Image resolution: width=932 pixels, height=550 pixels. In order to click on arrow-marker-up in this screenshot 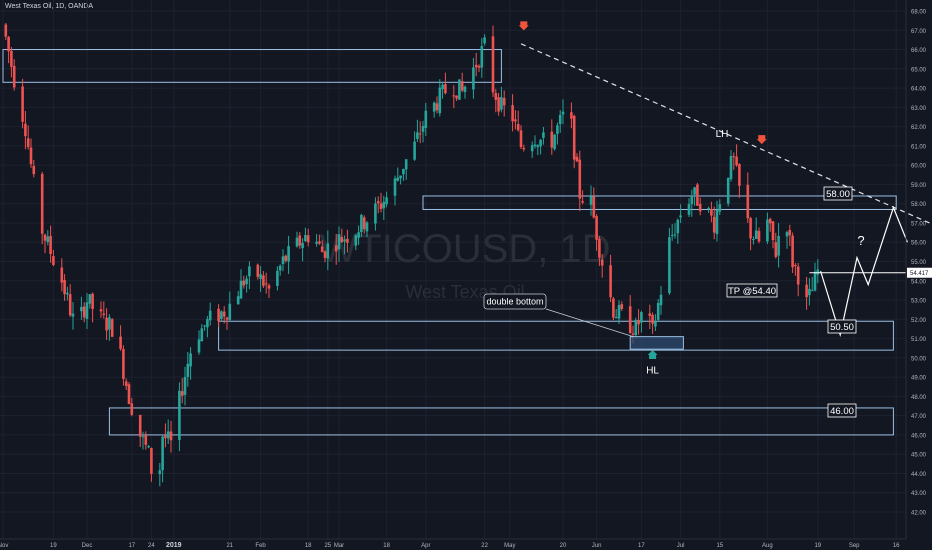, I will do `click(652, 354)`.